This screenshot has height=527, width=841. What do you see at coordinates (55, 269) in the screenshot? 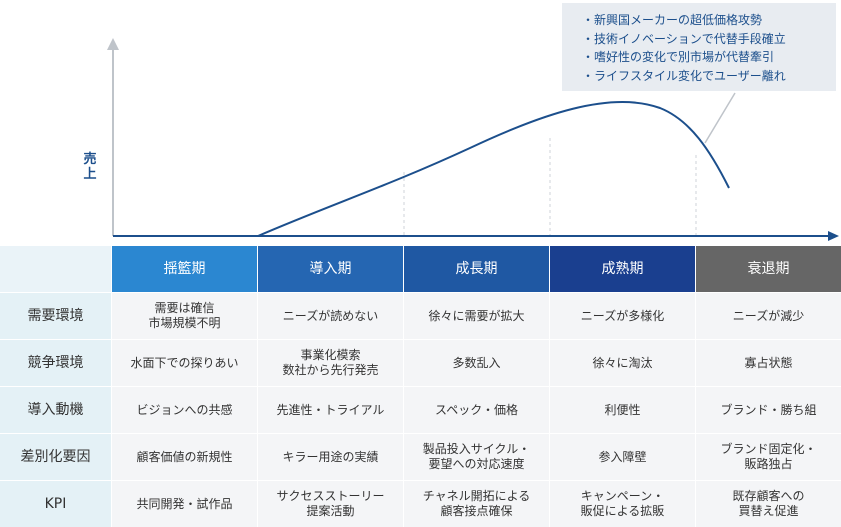
I see `header-corner-cell` at bounding box center [55, 269].